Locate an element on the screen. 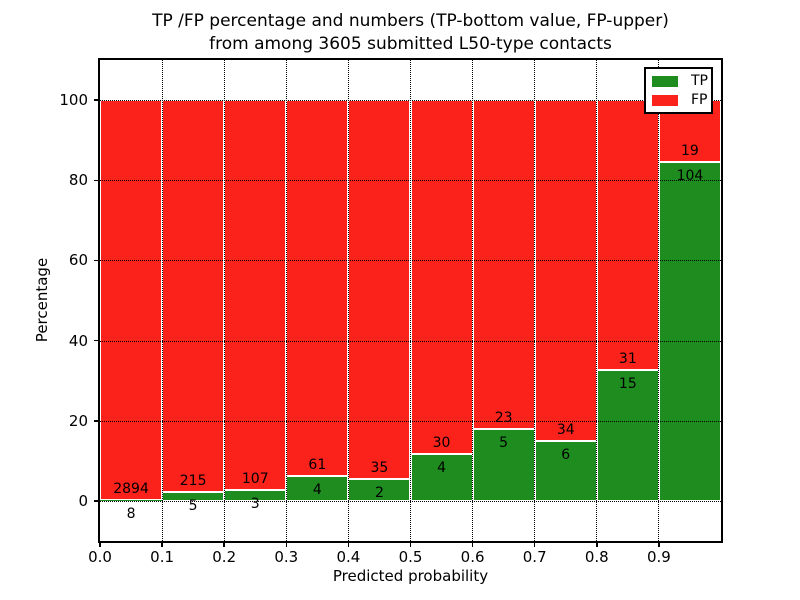 The width and height of the screenshot is (800, 600). fp-count-label: 215 is located at coordinates (193, 480).